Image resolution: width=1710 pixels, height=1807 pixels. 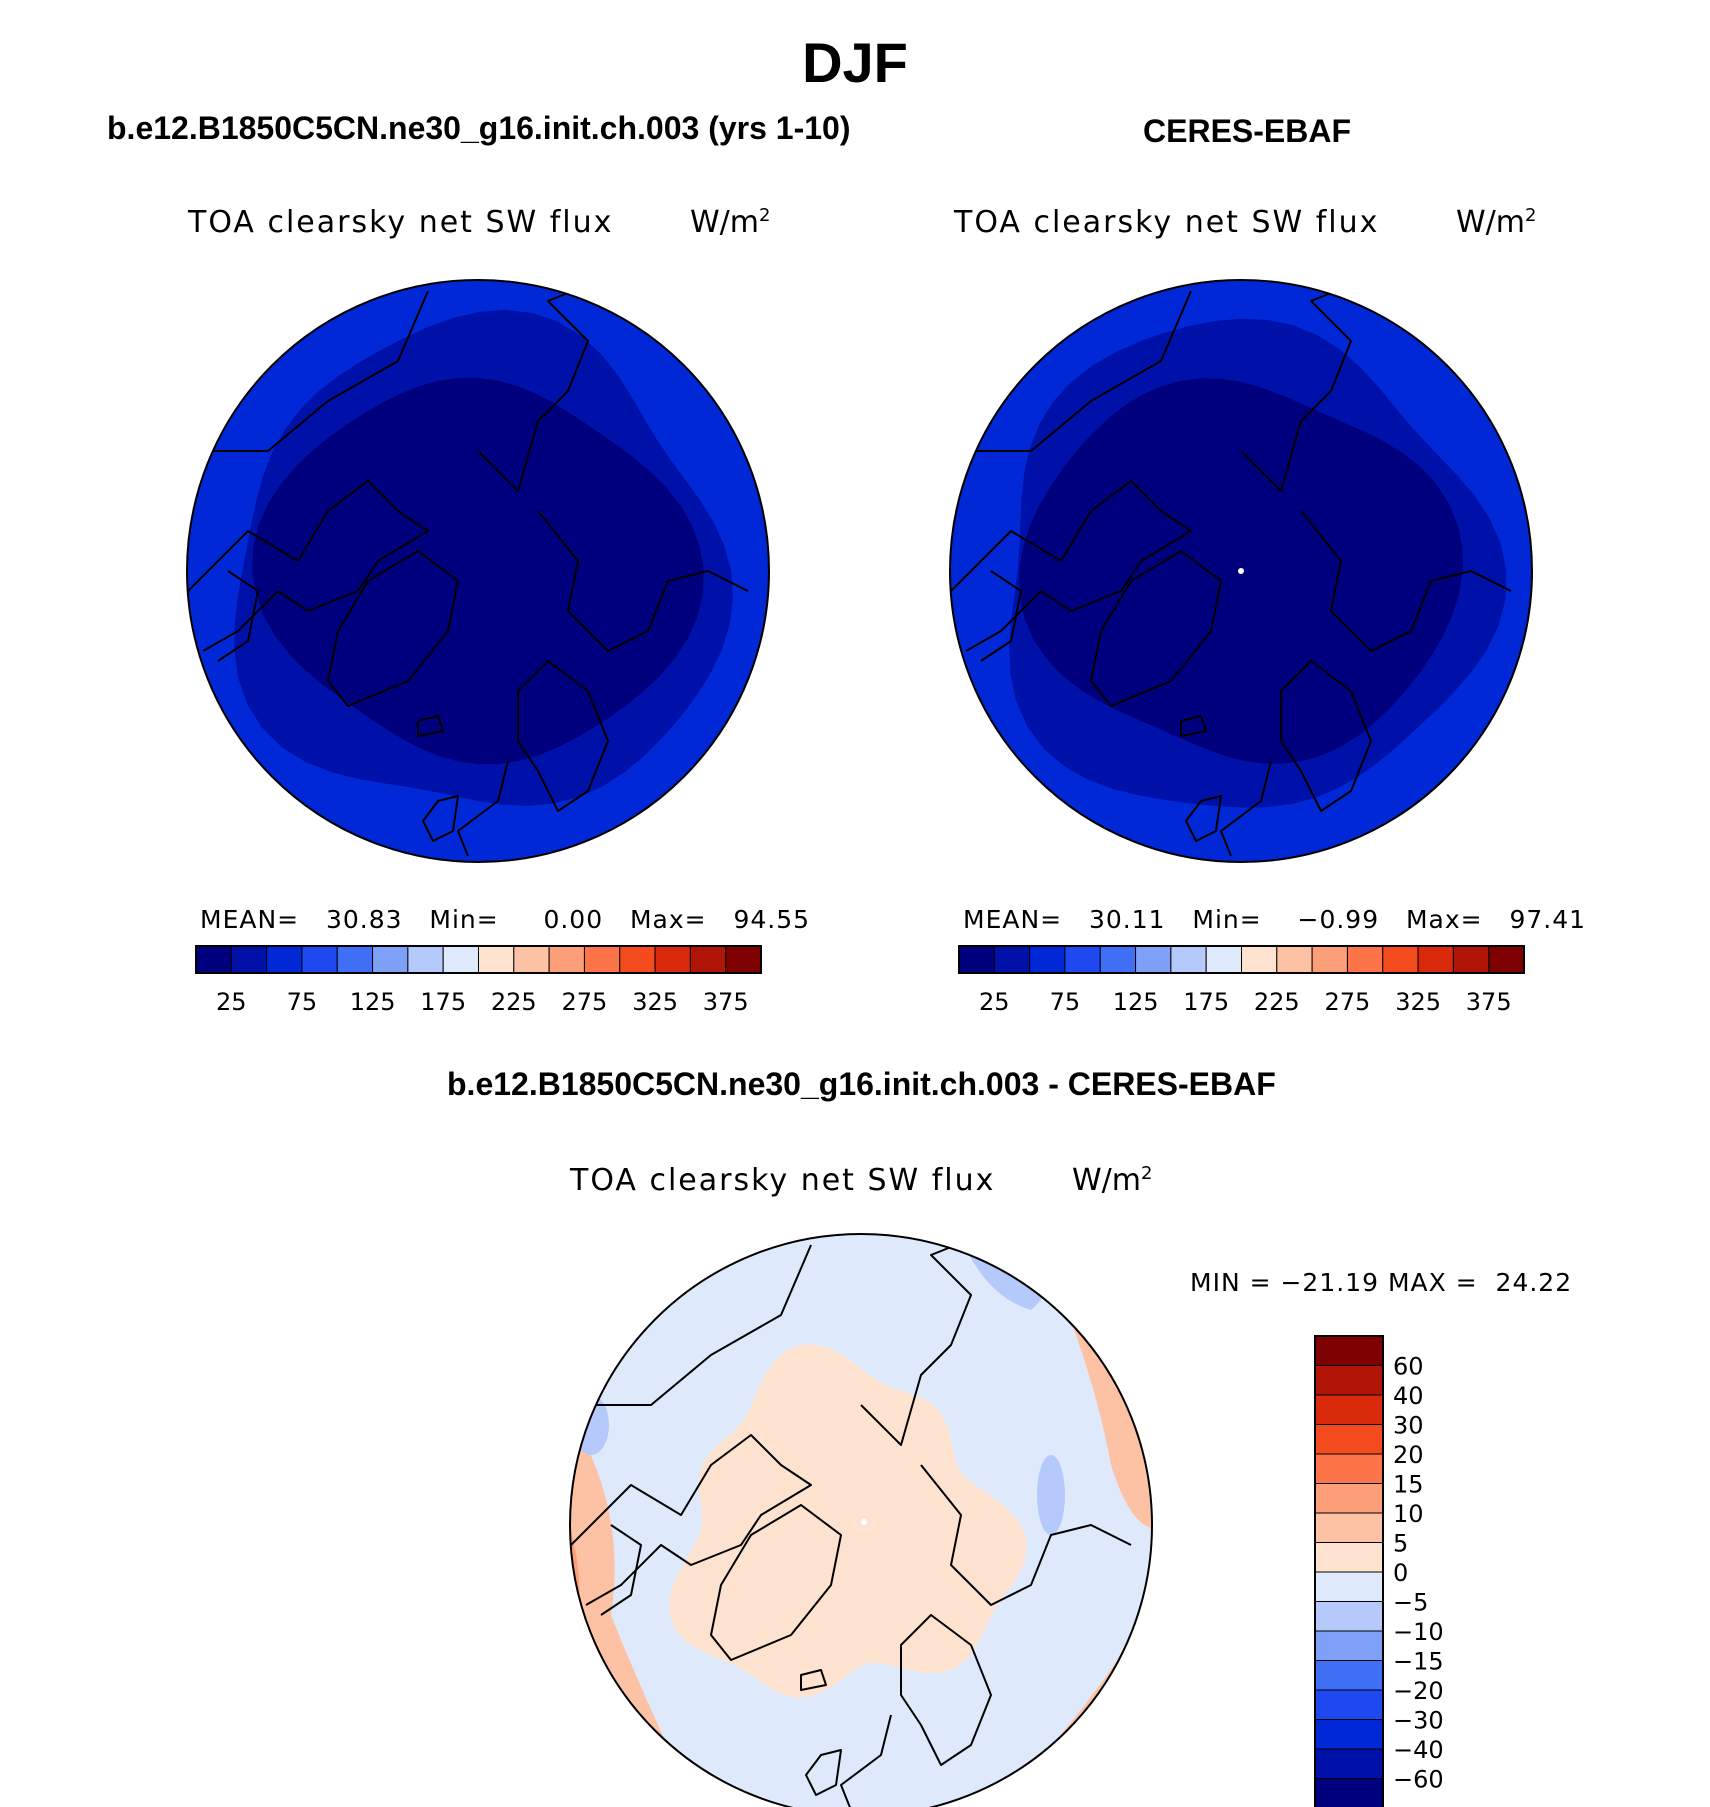 I want to click on panel-1-colorbar-tick-label: 325, so click(x=655, y=1002).